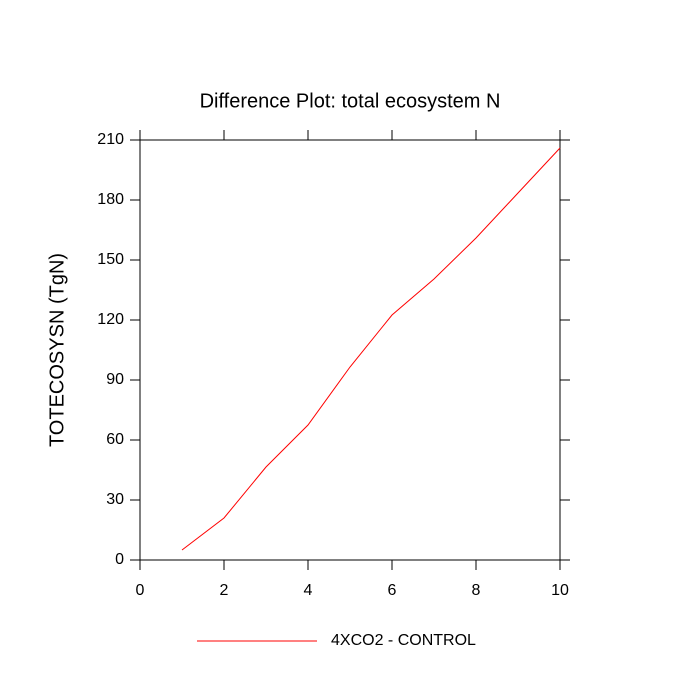 This screenshot has height=700, width=700. What do you see at coordinates (115, 379) in the screenshot?
I see `y-tick-label: 90` at bounding box center [115, 379].